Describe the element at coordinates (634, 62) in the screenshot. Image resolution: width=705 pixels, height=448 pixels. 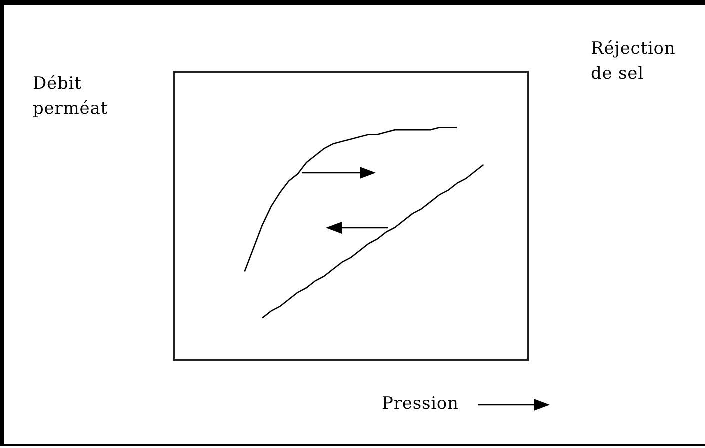
I see `text: Réjection de sel` at that location.